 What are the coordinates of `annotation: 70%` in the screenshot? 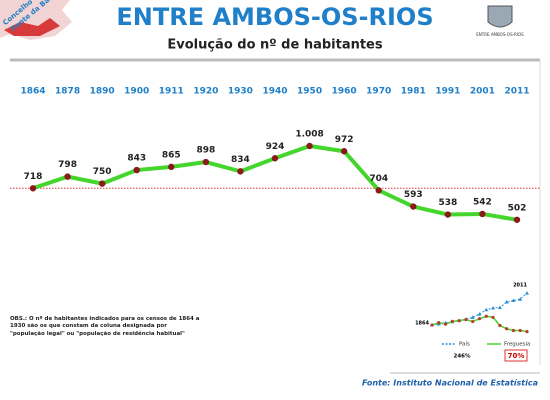 It's located at (516, 356).